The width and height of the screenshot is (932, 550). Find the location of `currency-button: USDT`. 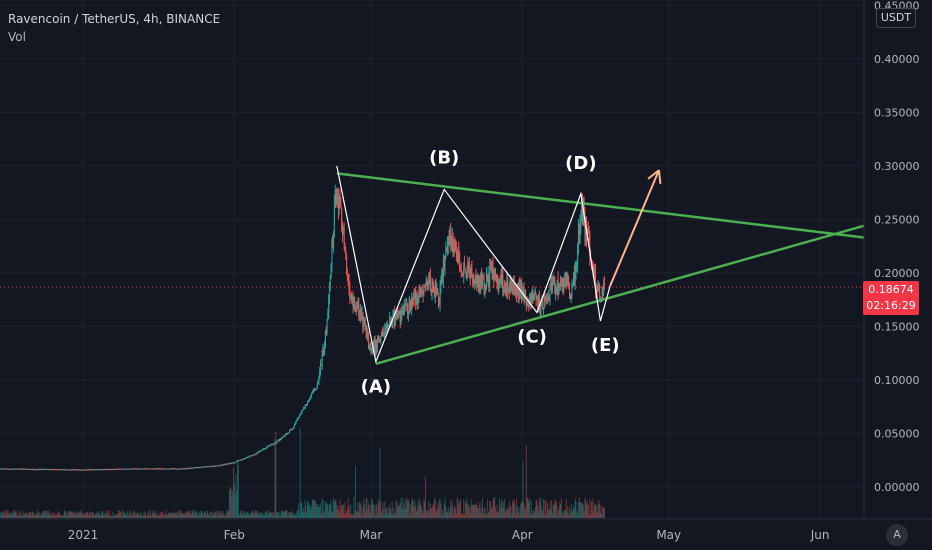

currency-button: USDT is located at coordinates (896, 18).